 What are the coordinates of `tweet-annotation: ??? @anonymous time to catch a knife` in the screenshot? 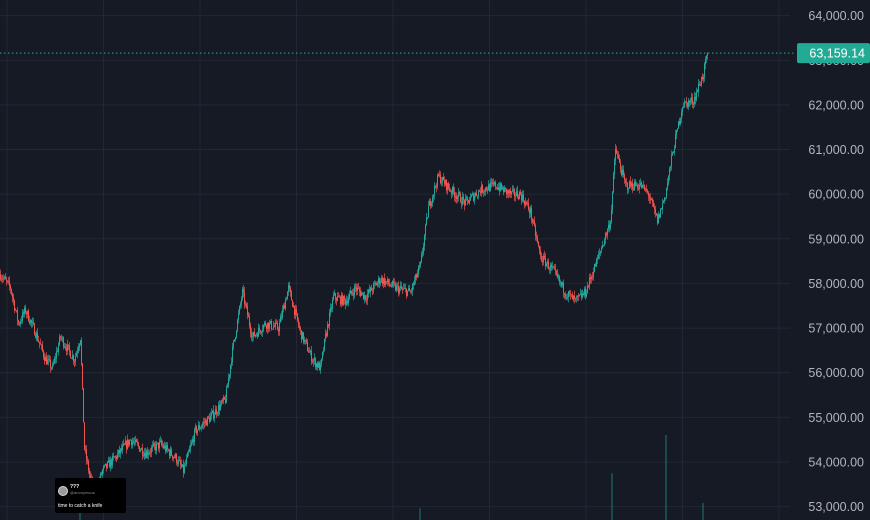 It's located at (90, 495).